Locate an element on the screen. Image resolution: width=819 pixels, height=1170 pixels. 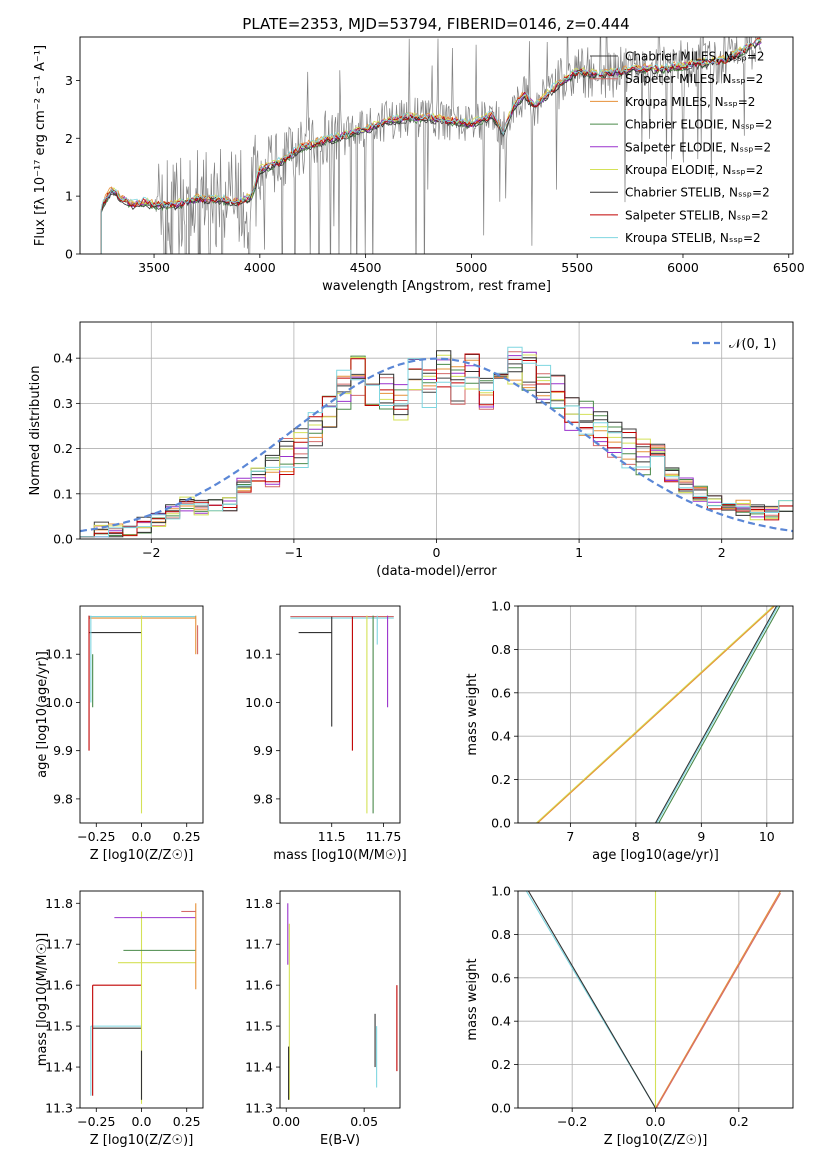
y-axis-label: mass [log10(M/M☉)] is located at coordinates (42, 999).